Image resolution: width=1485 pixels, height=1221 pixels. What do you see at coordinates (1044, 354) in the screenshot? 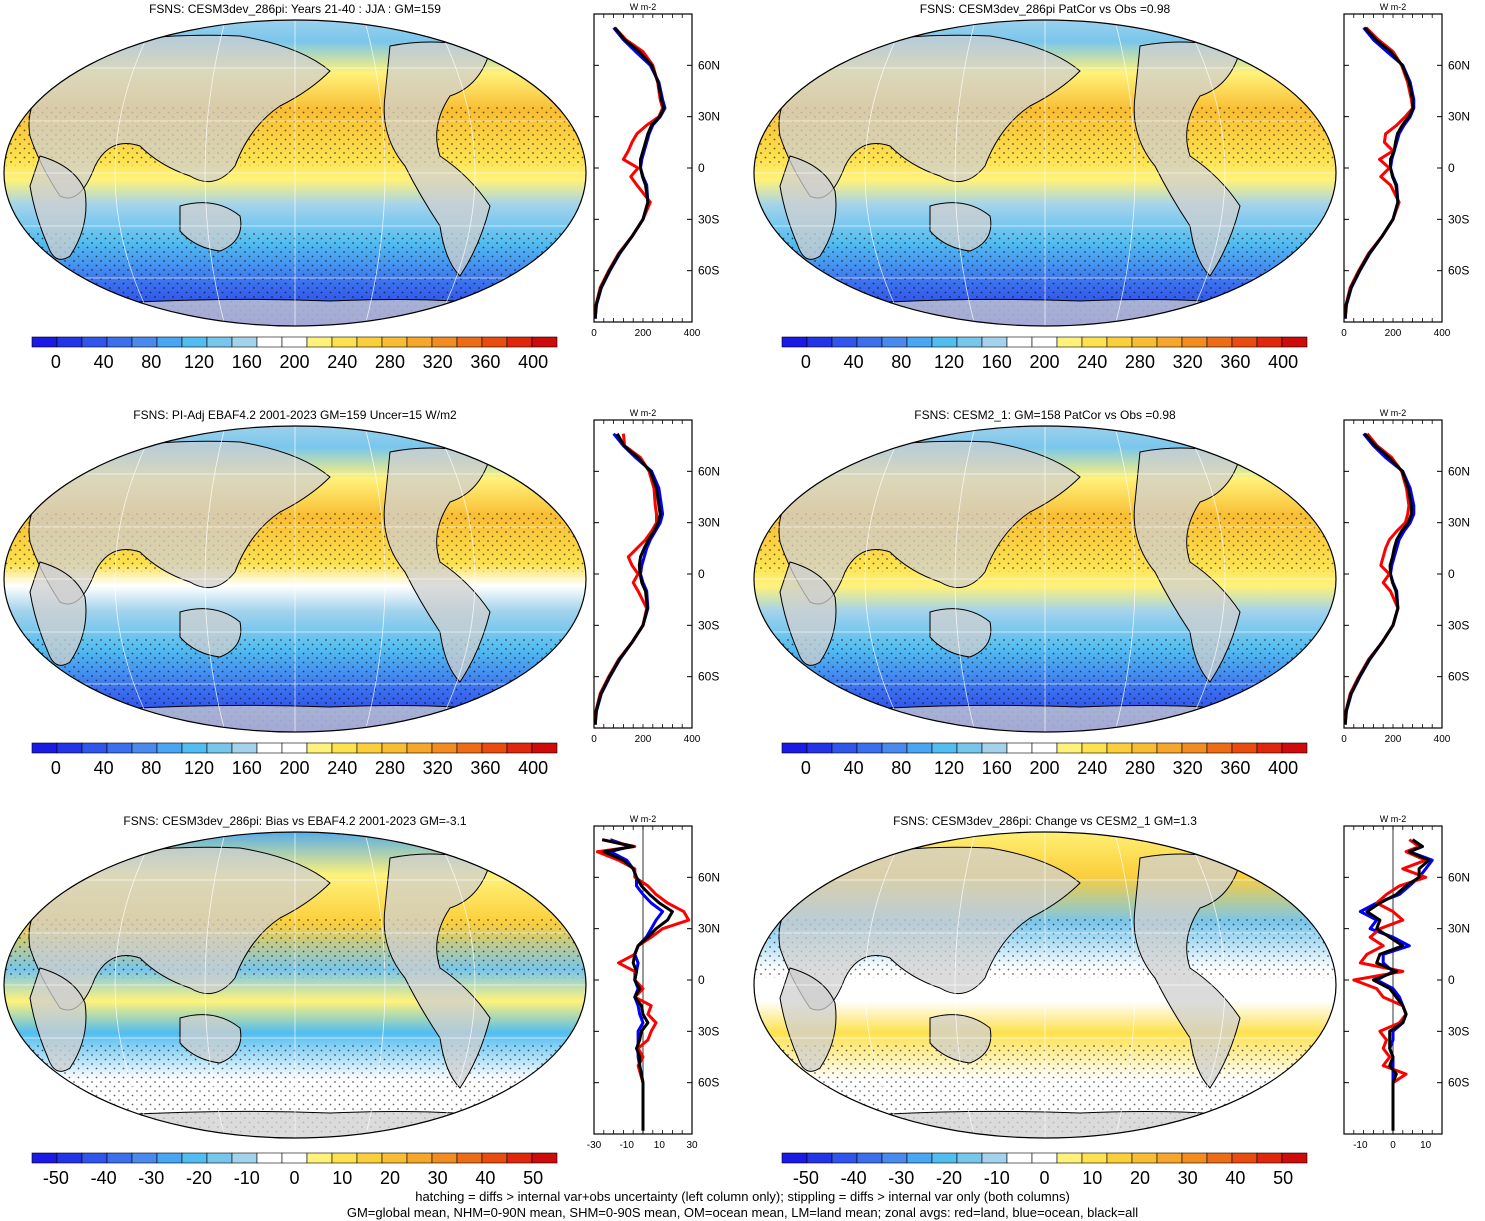
I see `colorbar: 0 40 80 120 160 200 240 280 320 360 400` at bounding box center [1044, 354].